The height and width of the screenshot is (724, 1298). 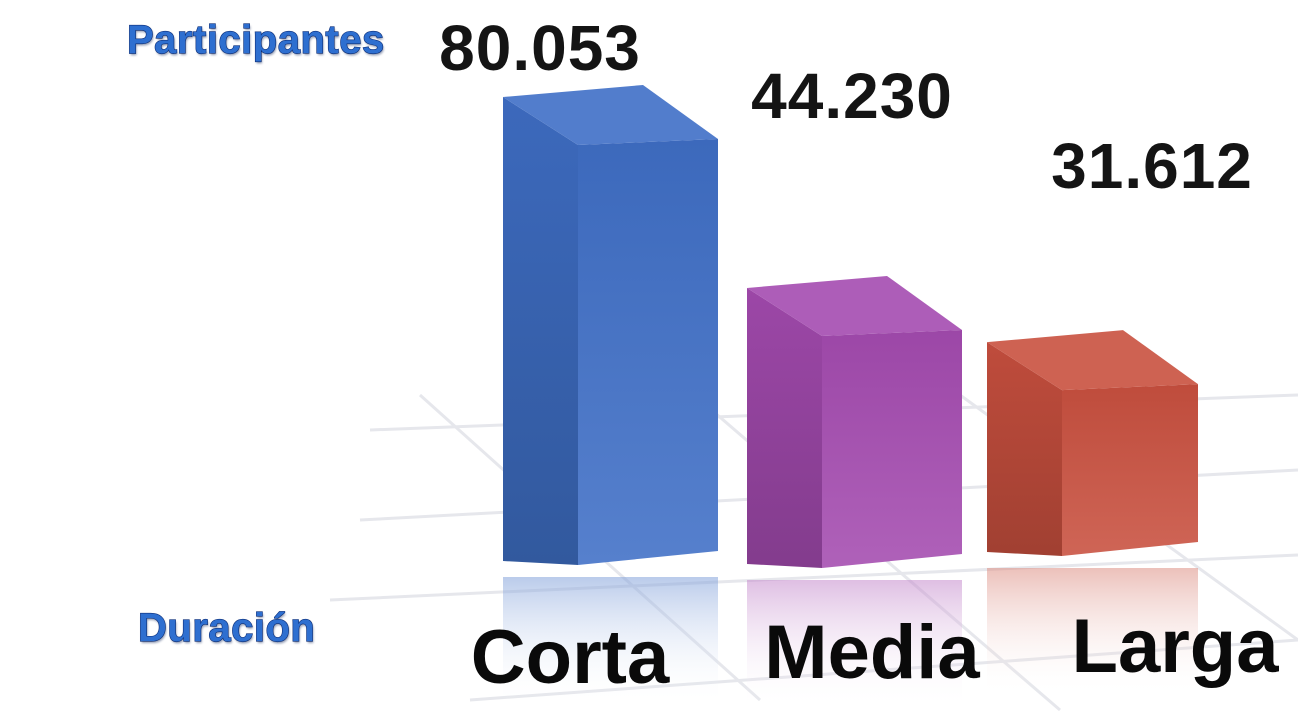 What do you see at coordinates (1152, 166) in the screenshot?
I see `value-label-larga: 31.612` at bounding box center [1152, 166].